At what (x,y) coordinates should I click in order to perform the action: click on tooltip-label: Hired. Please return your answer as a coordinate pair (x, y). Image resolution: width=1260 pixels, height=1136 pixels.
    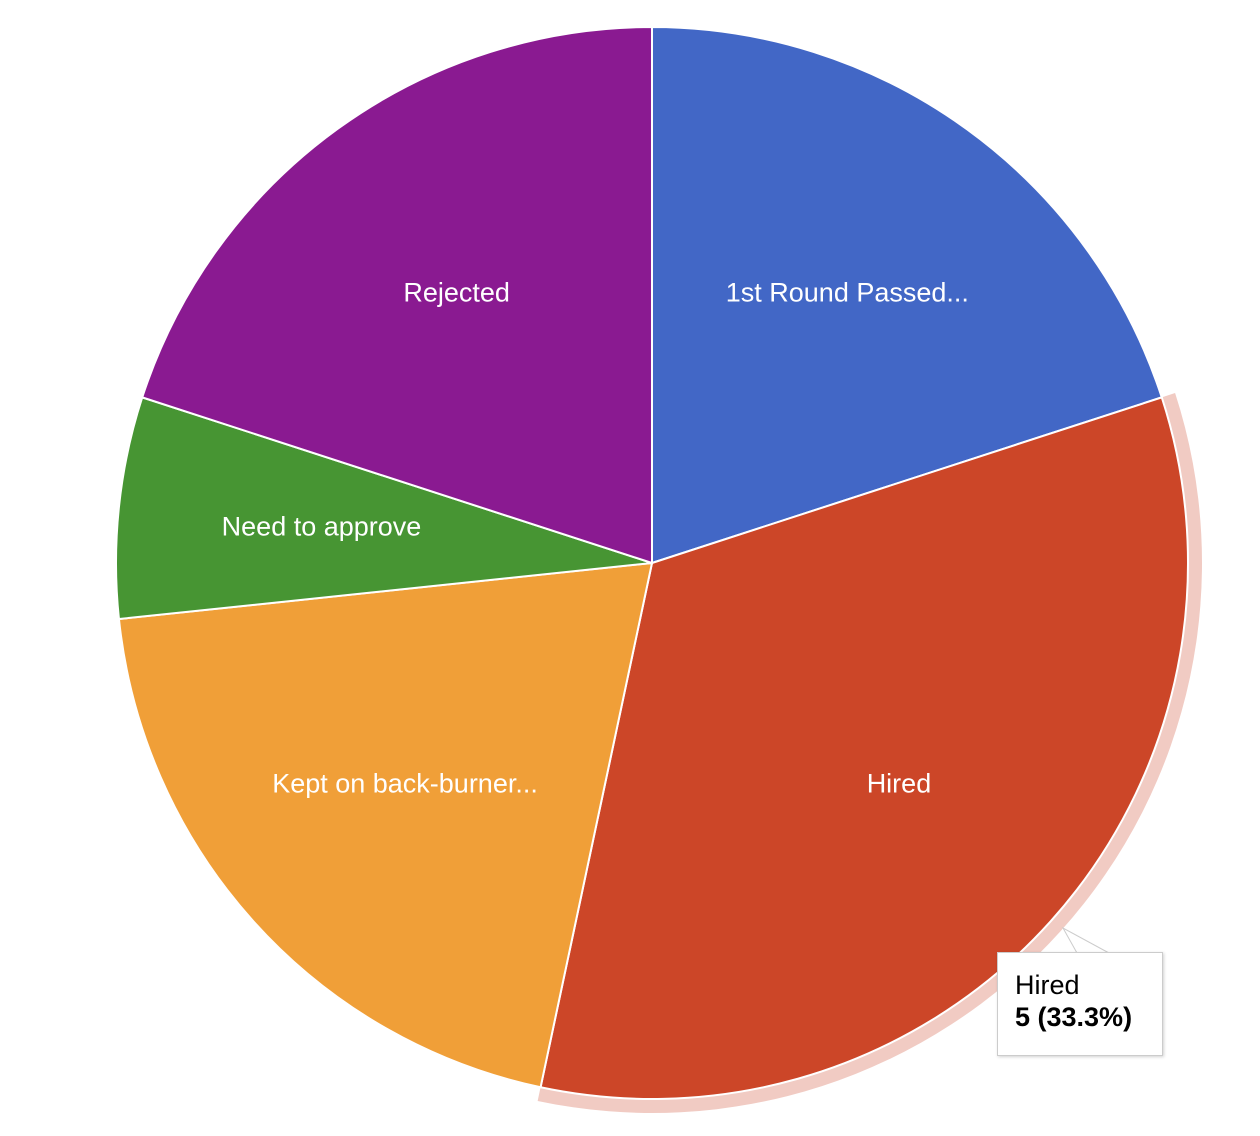
    Looking at the image, I should click on (1047, 985).